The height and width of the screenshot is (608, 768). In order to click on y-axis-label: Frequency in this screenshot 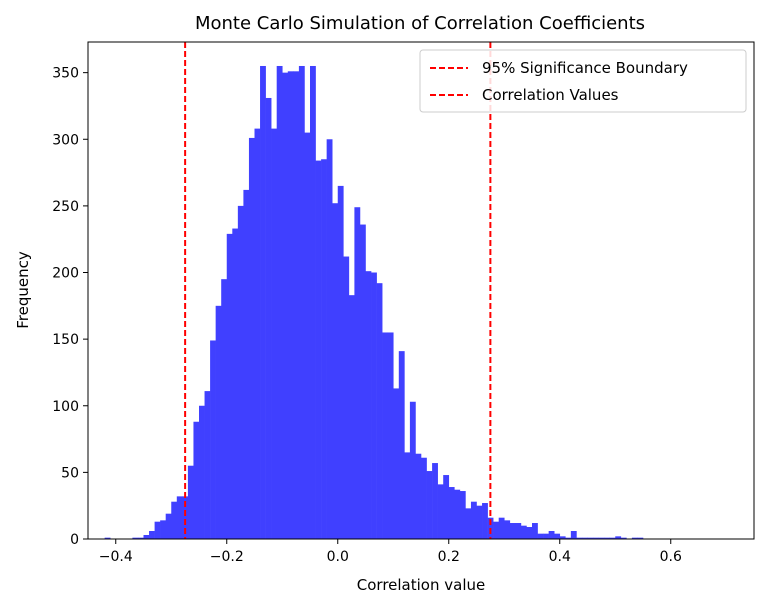, I will do `click(23, 290)`.